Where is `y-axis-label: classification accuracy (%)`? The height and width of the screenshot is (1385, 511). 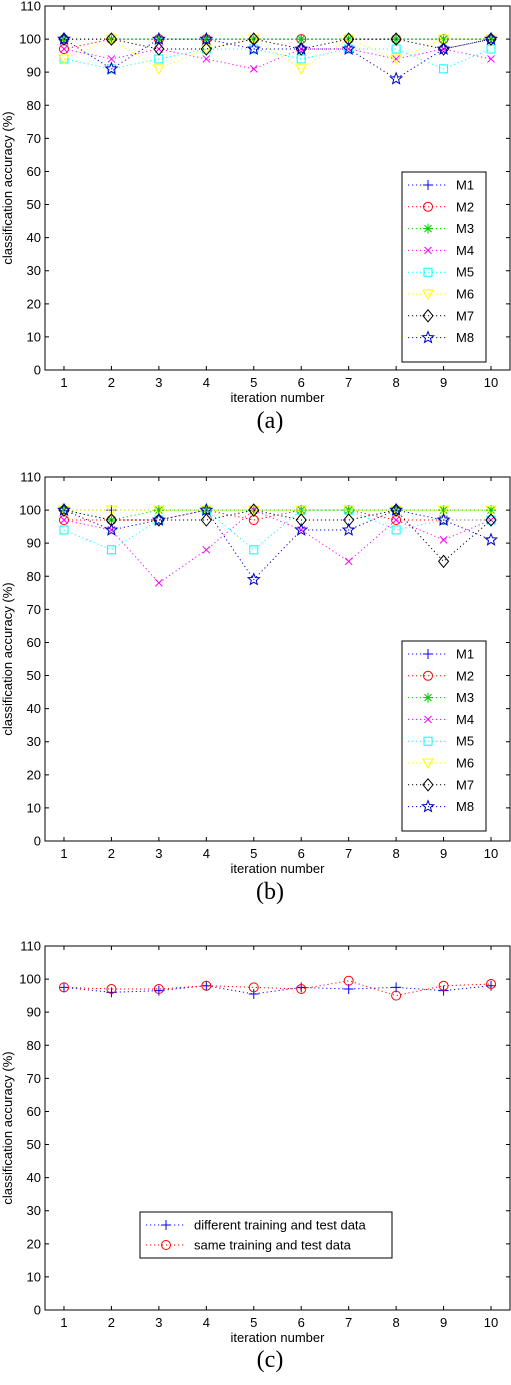 y-axis-label: classification accuracy (%) is located at coordinates (7, 1127).